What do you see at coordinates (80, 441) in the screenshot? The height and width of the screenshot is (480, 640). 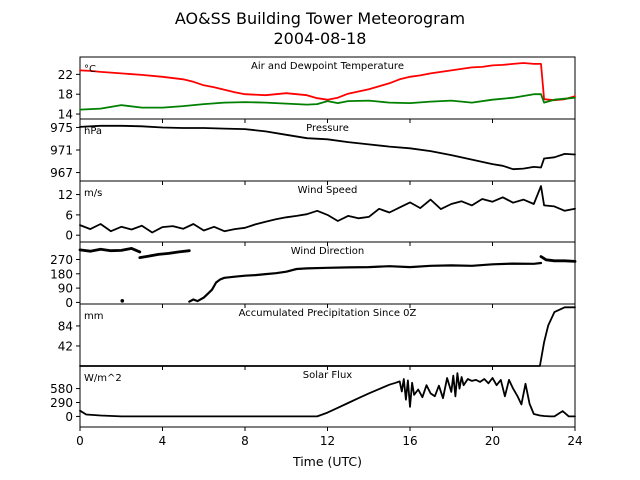 I see `x-tick-label: 0` at bounding box center [80, 441].